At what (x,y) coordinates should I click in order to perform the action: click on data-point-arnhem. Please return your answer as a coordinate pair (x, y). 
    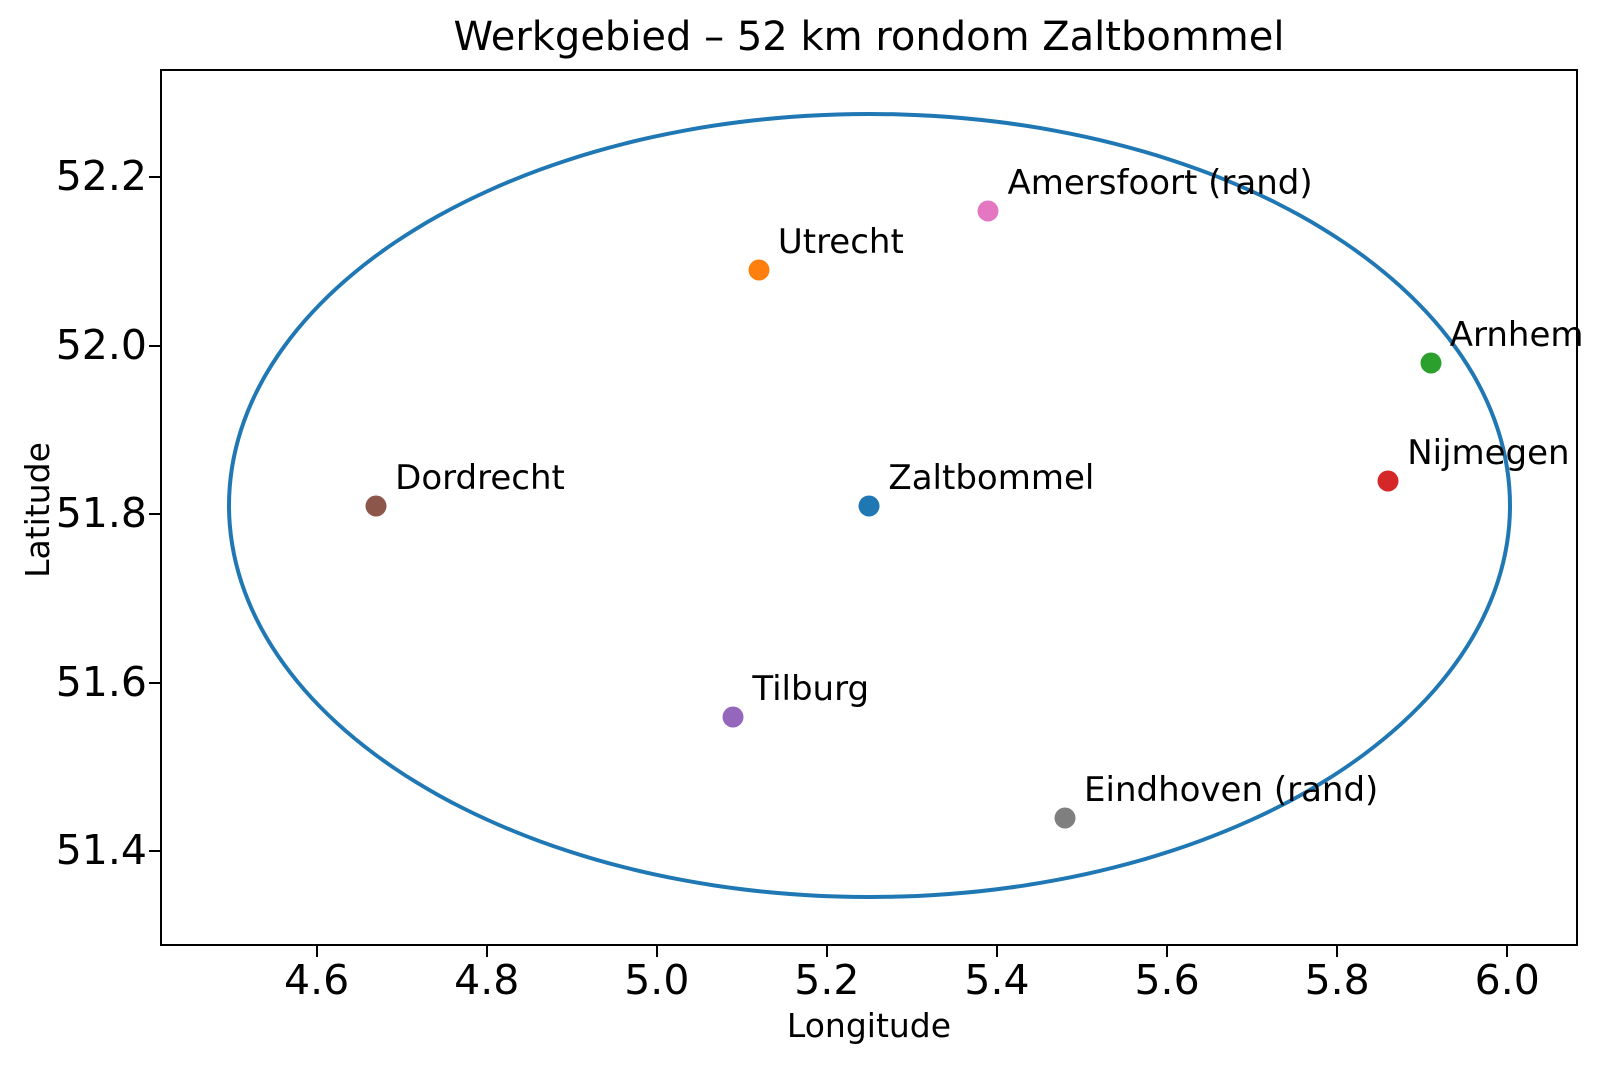
    Looking at the image, I should click on (1431, 362).